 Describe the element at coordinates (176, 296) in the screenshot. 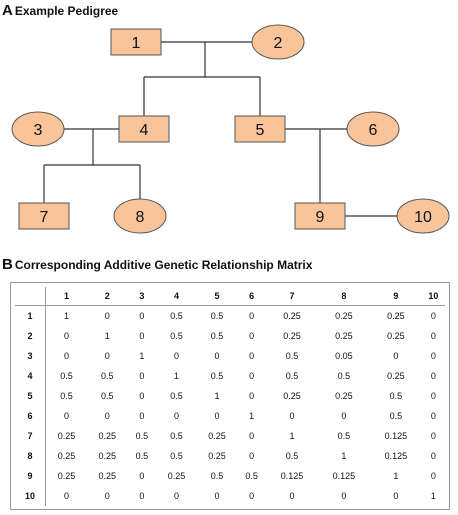

I see `matrix-col-header: 4` at that location.